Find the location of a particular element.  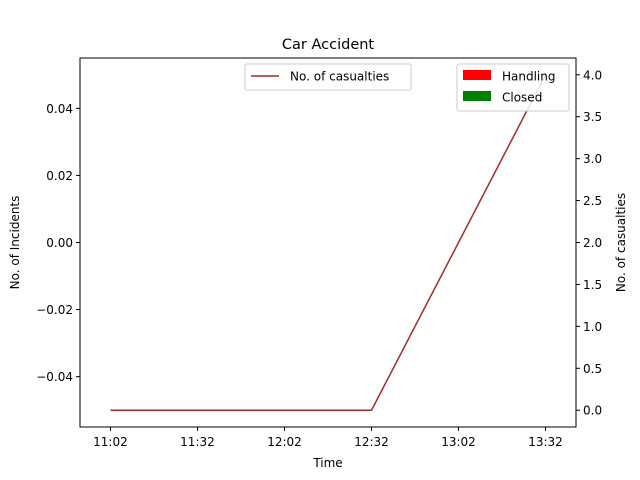

closed-legend-swatch is located at coordinates (477, 96).